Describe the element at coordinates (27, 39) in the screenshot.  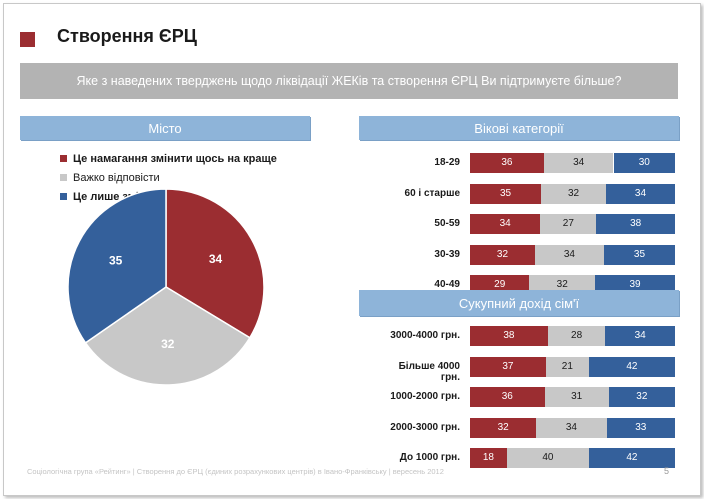
I see `title-marker` at that location.